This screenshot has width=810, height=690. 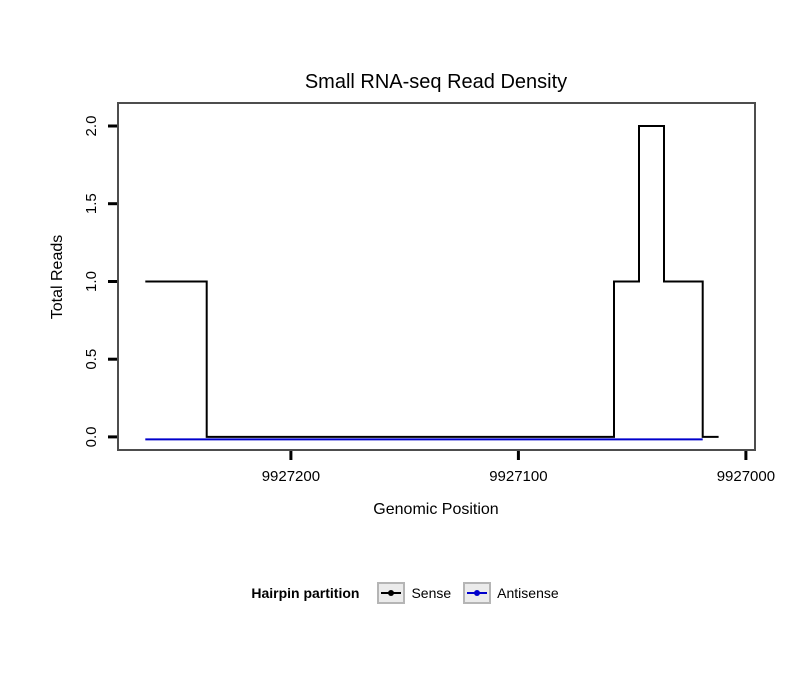 What do you see at coordinates (305, 593) in the screenshot?
I see `legend-title: Hairpin partition` at bounding box center [305, 593].